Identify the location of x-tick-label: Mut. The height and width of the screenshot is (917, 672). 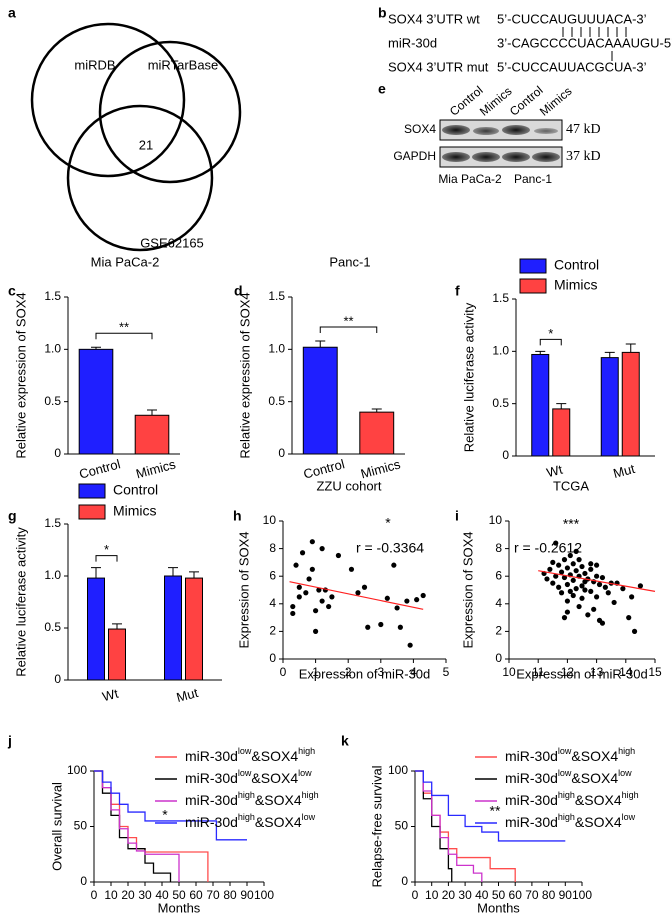
(624, 471).